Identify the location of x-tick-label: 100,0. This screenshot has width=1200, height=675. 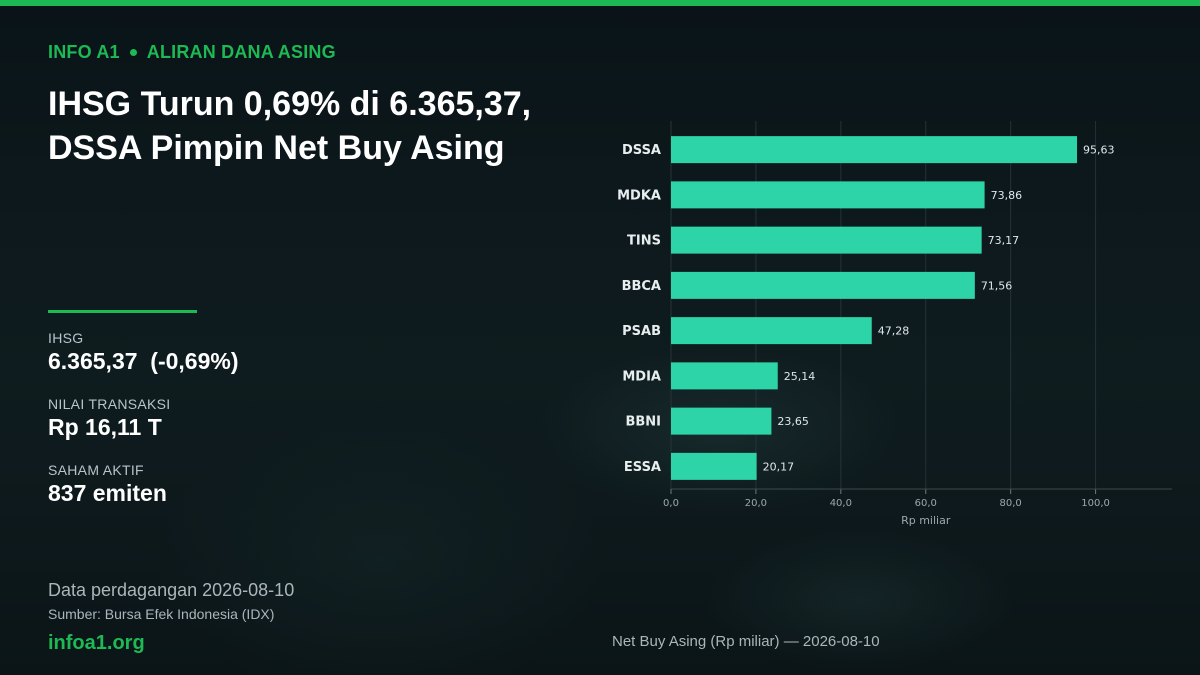
(1095, 503).